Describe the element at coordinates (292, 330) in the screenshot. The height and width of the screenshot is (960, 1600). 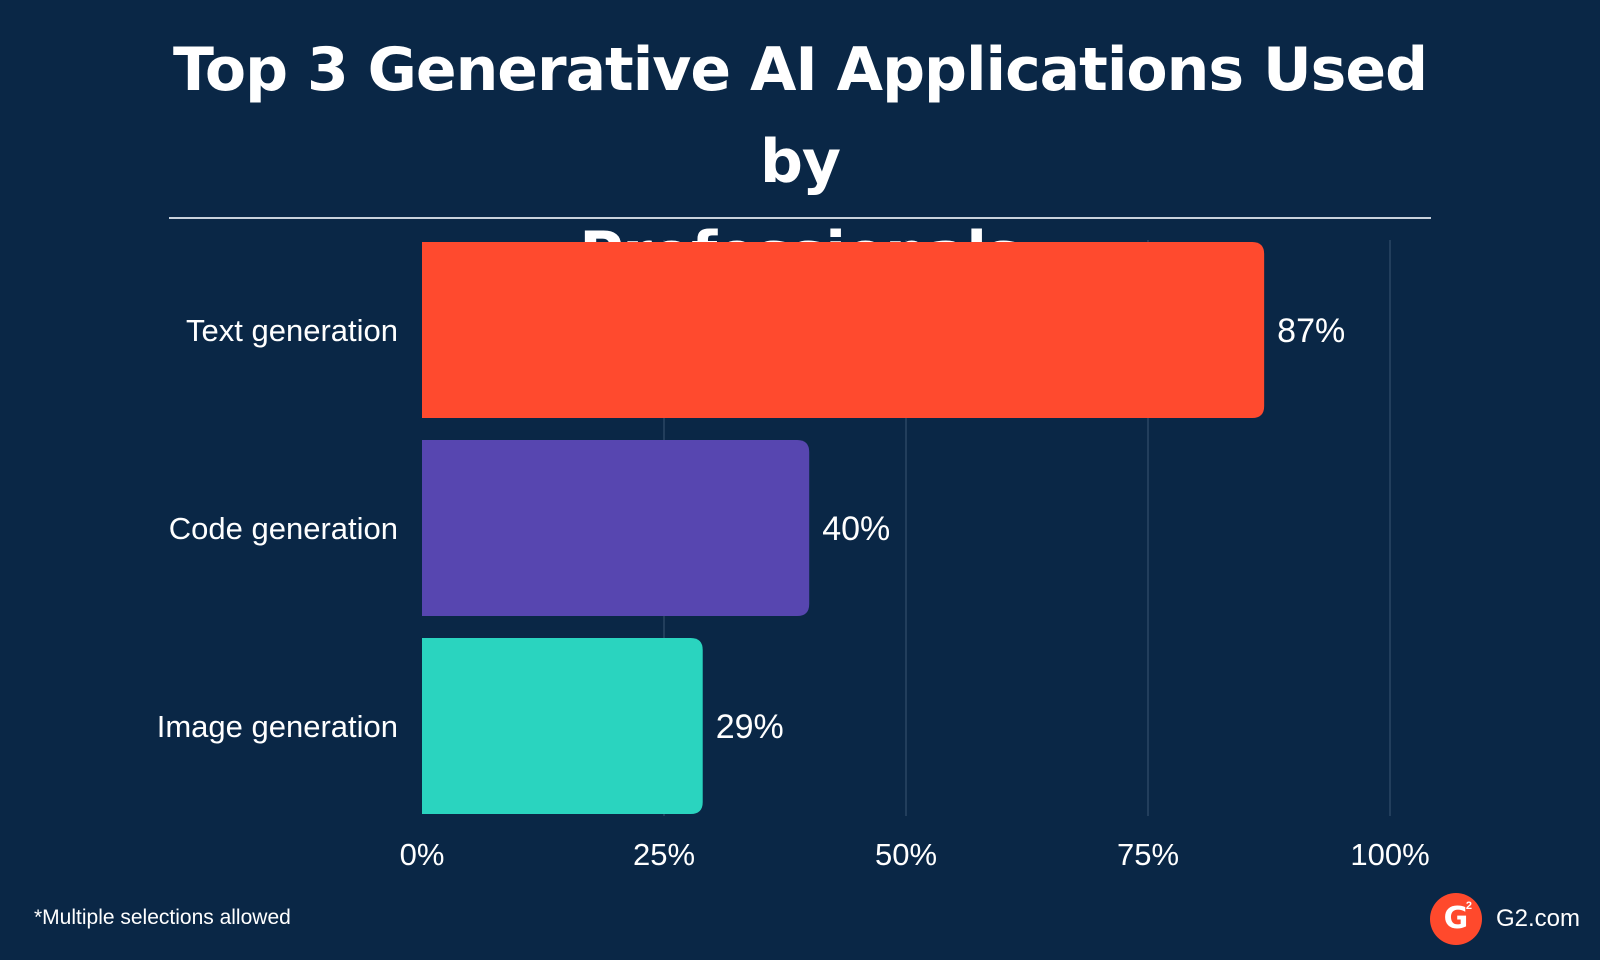
I see `category-label-0: Text generation` at that location.